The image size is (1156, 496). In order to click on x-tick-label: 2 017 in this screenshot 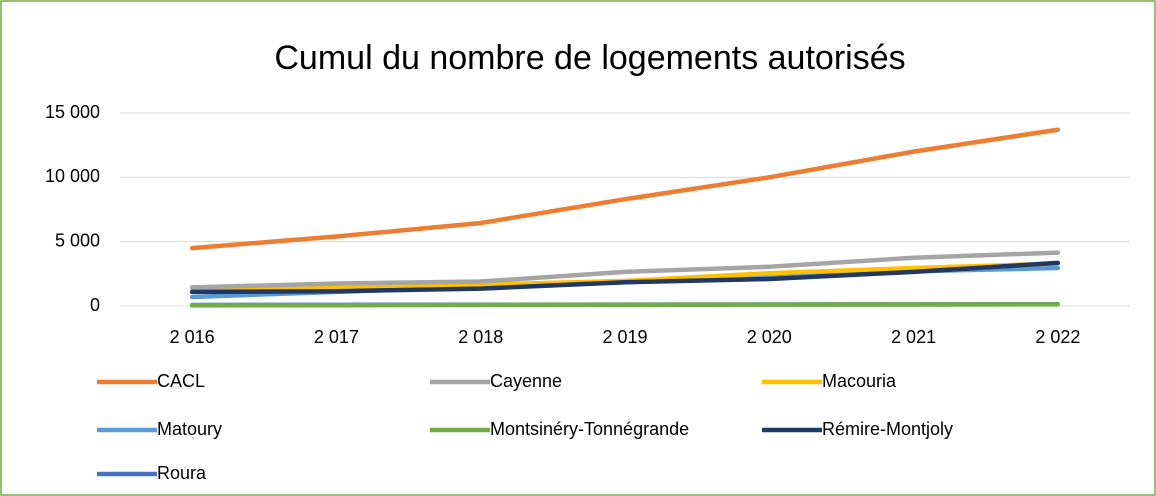, I will do `click(336, 337)`.